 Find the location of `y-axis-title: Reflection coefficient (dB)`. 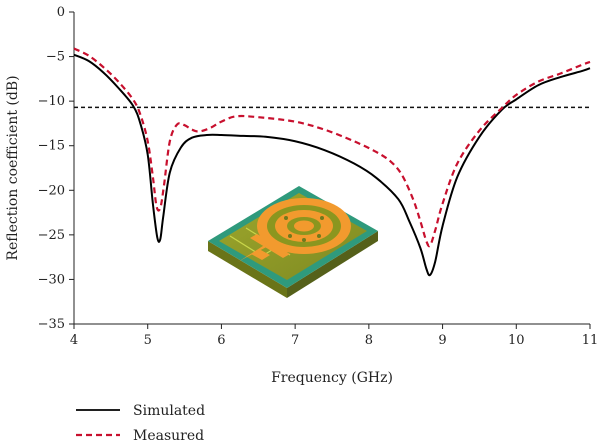

y-axis-title: Reflection coefficient (dB) is located at coordinates (13, 167).